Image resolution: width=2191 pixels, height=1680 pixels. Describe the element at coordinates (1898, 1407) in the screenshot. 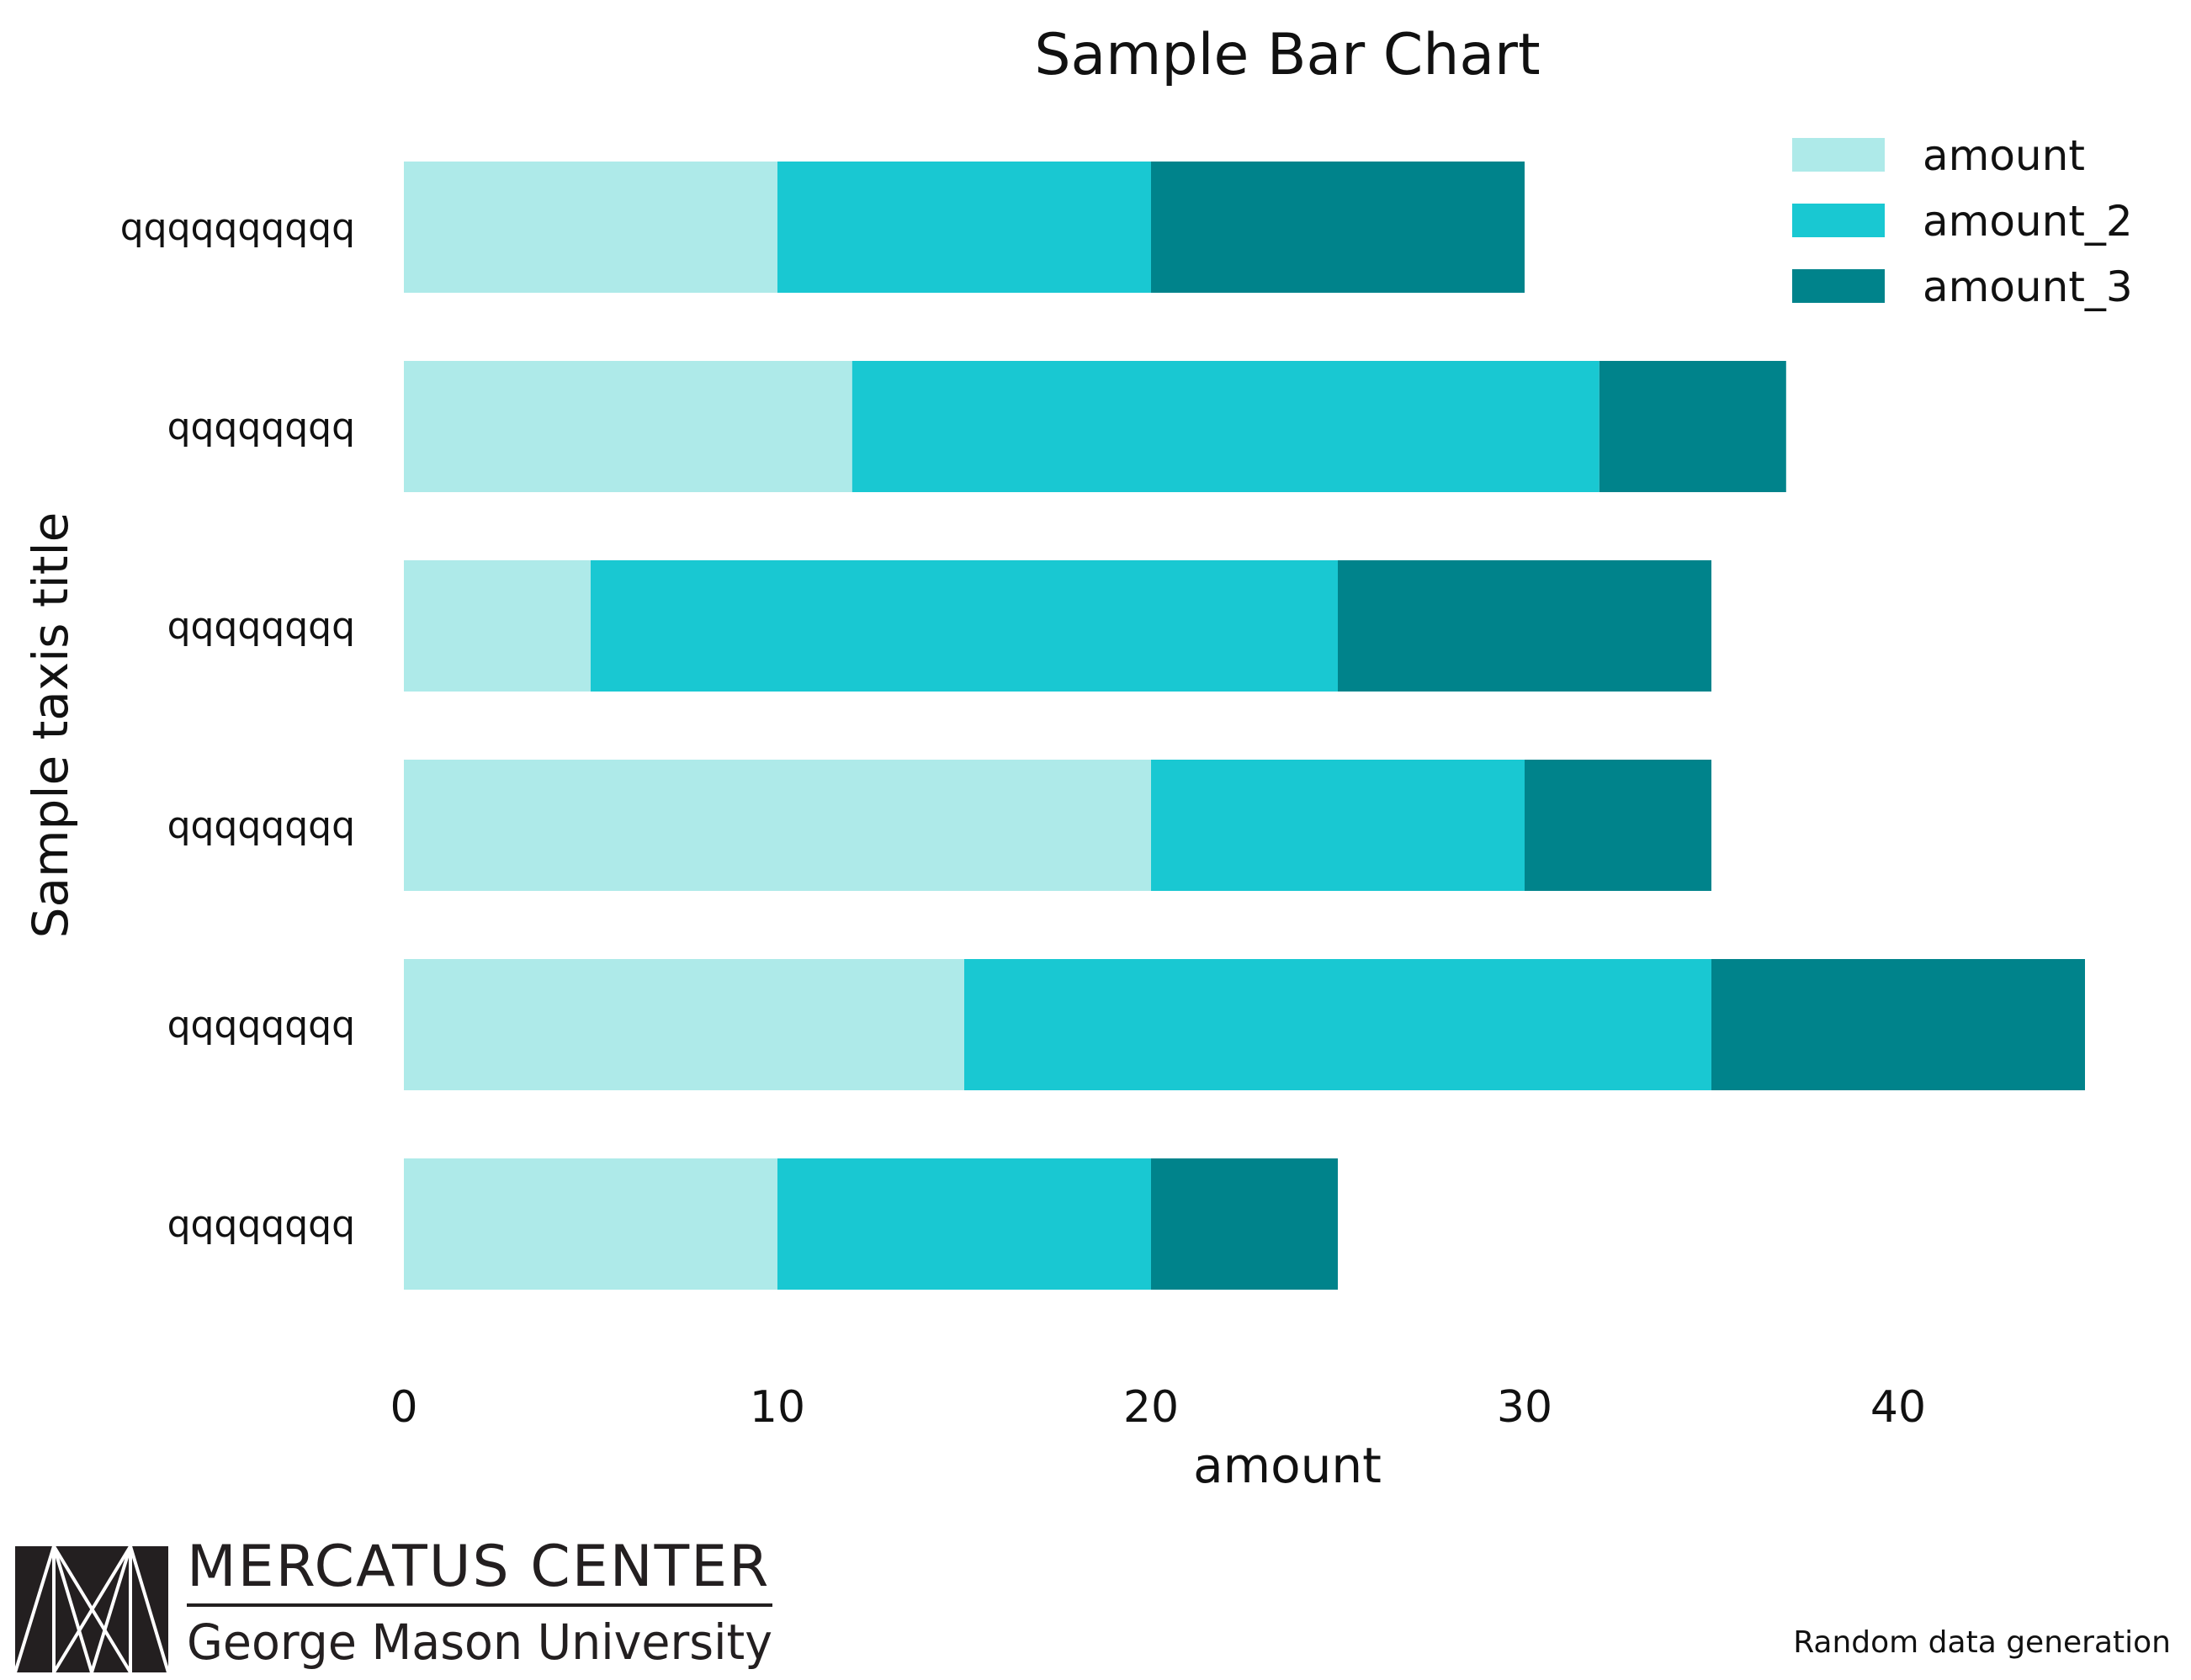

I see `x-tick-label-40: 40` at that location.